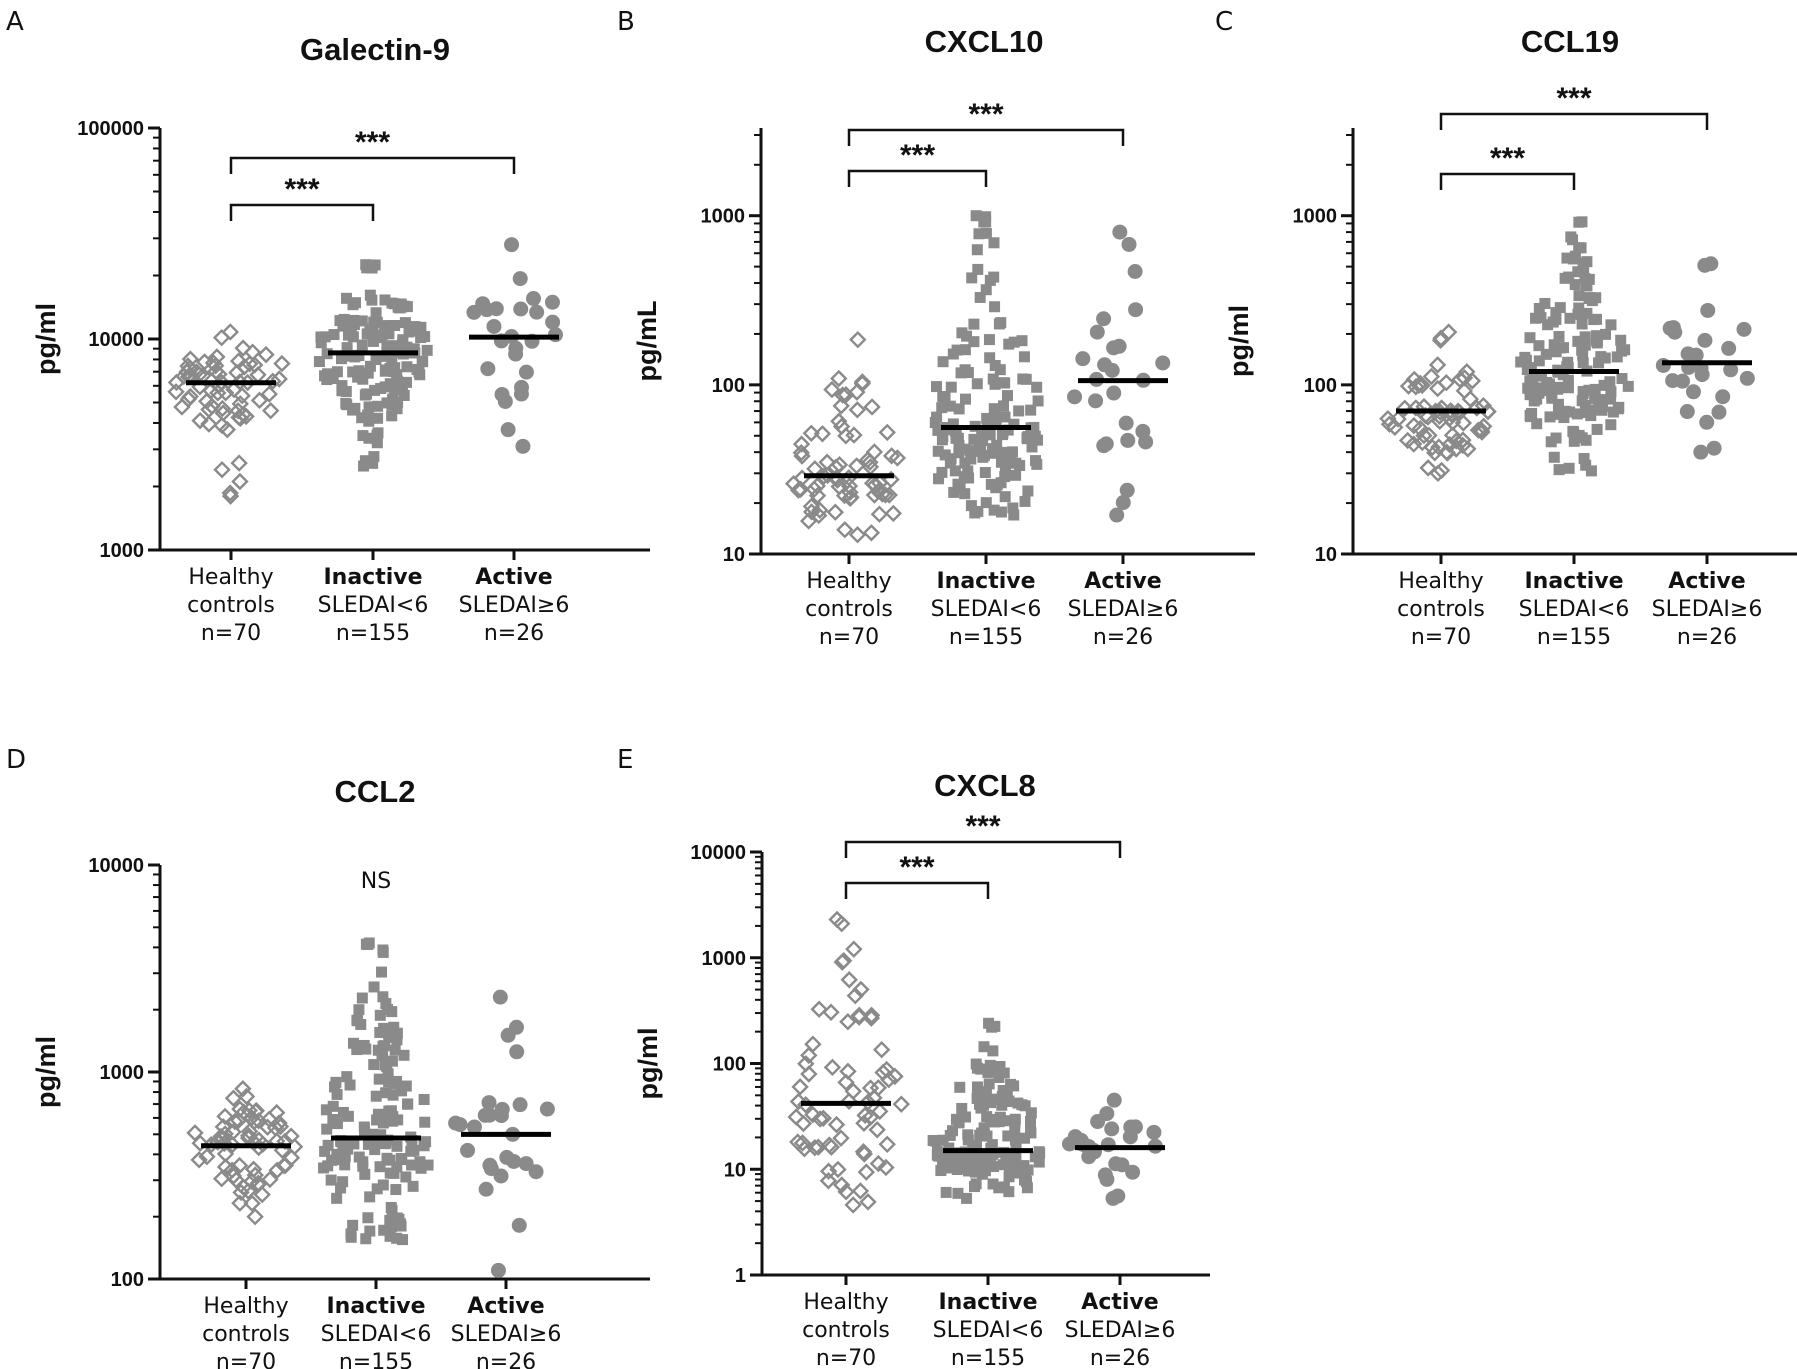 Image resolution: width=1797 pixels, height=1369 pixels. Describe the element at coordinates (740, 1276) in the screenshot. I see `y-tick-label: 1` at that location.